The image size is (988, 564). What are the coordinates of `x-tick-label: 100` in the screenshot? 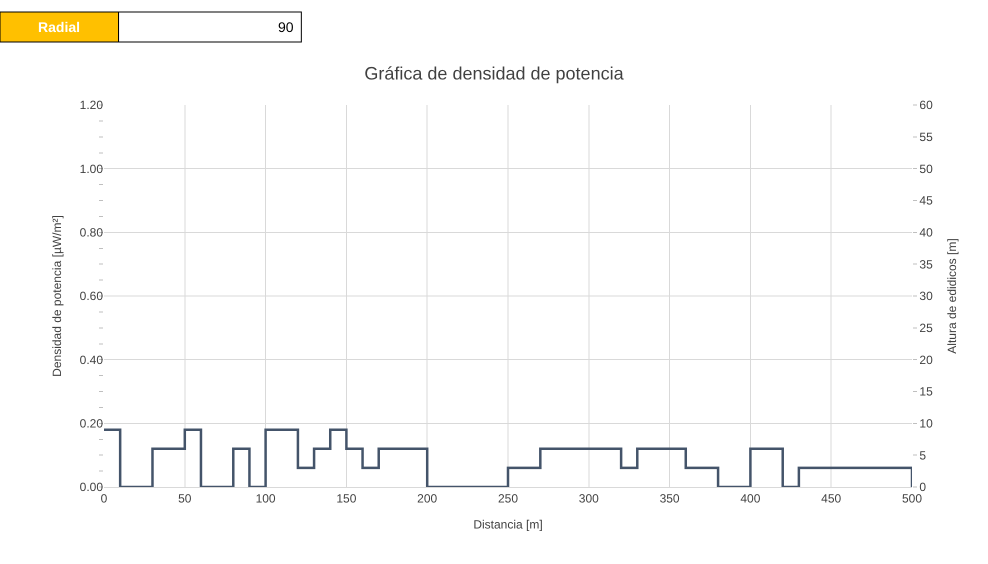 It's located at (266, 498).